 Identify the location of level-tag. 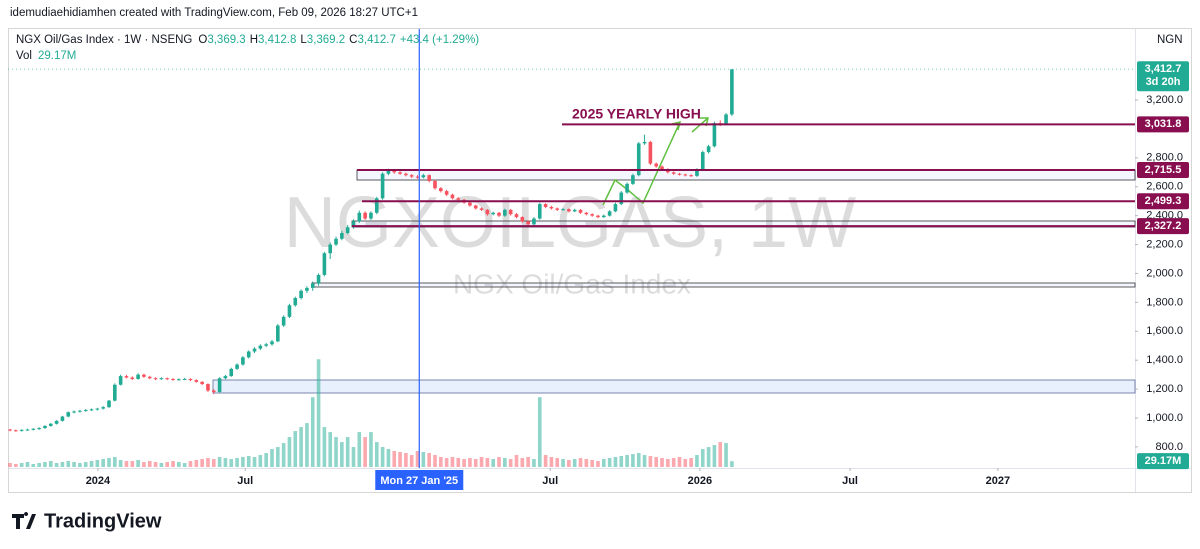
(1163, 170).